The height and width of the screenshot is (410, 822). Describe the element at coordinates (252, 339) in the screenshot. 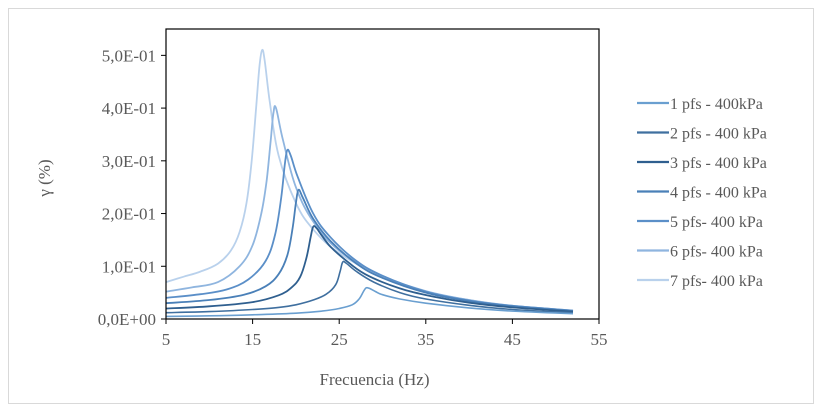

I see `x-tick-label: 15` at that location.